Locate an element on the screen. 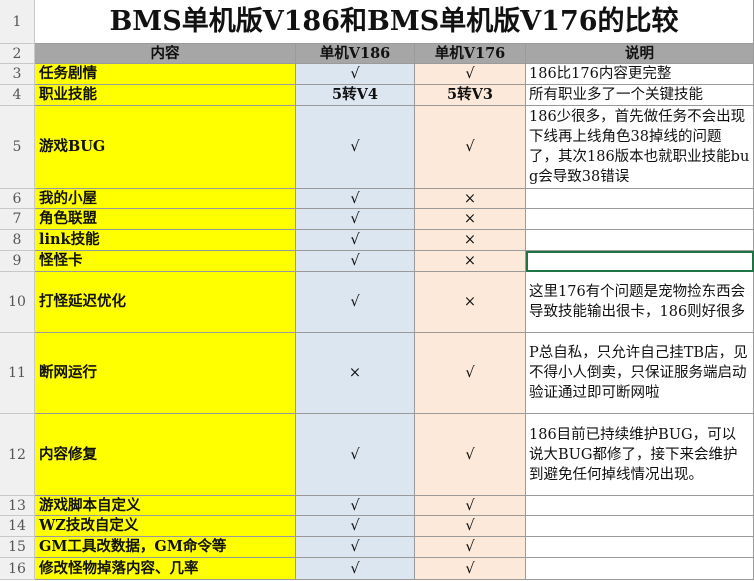  row-number: 6 is located at coordinates (17, 199).